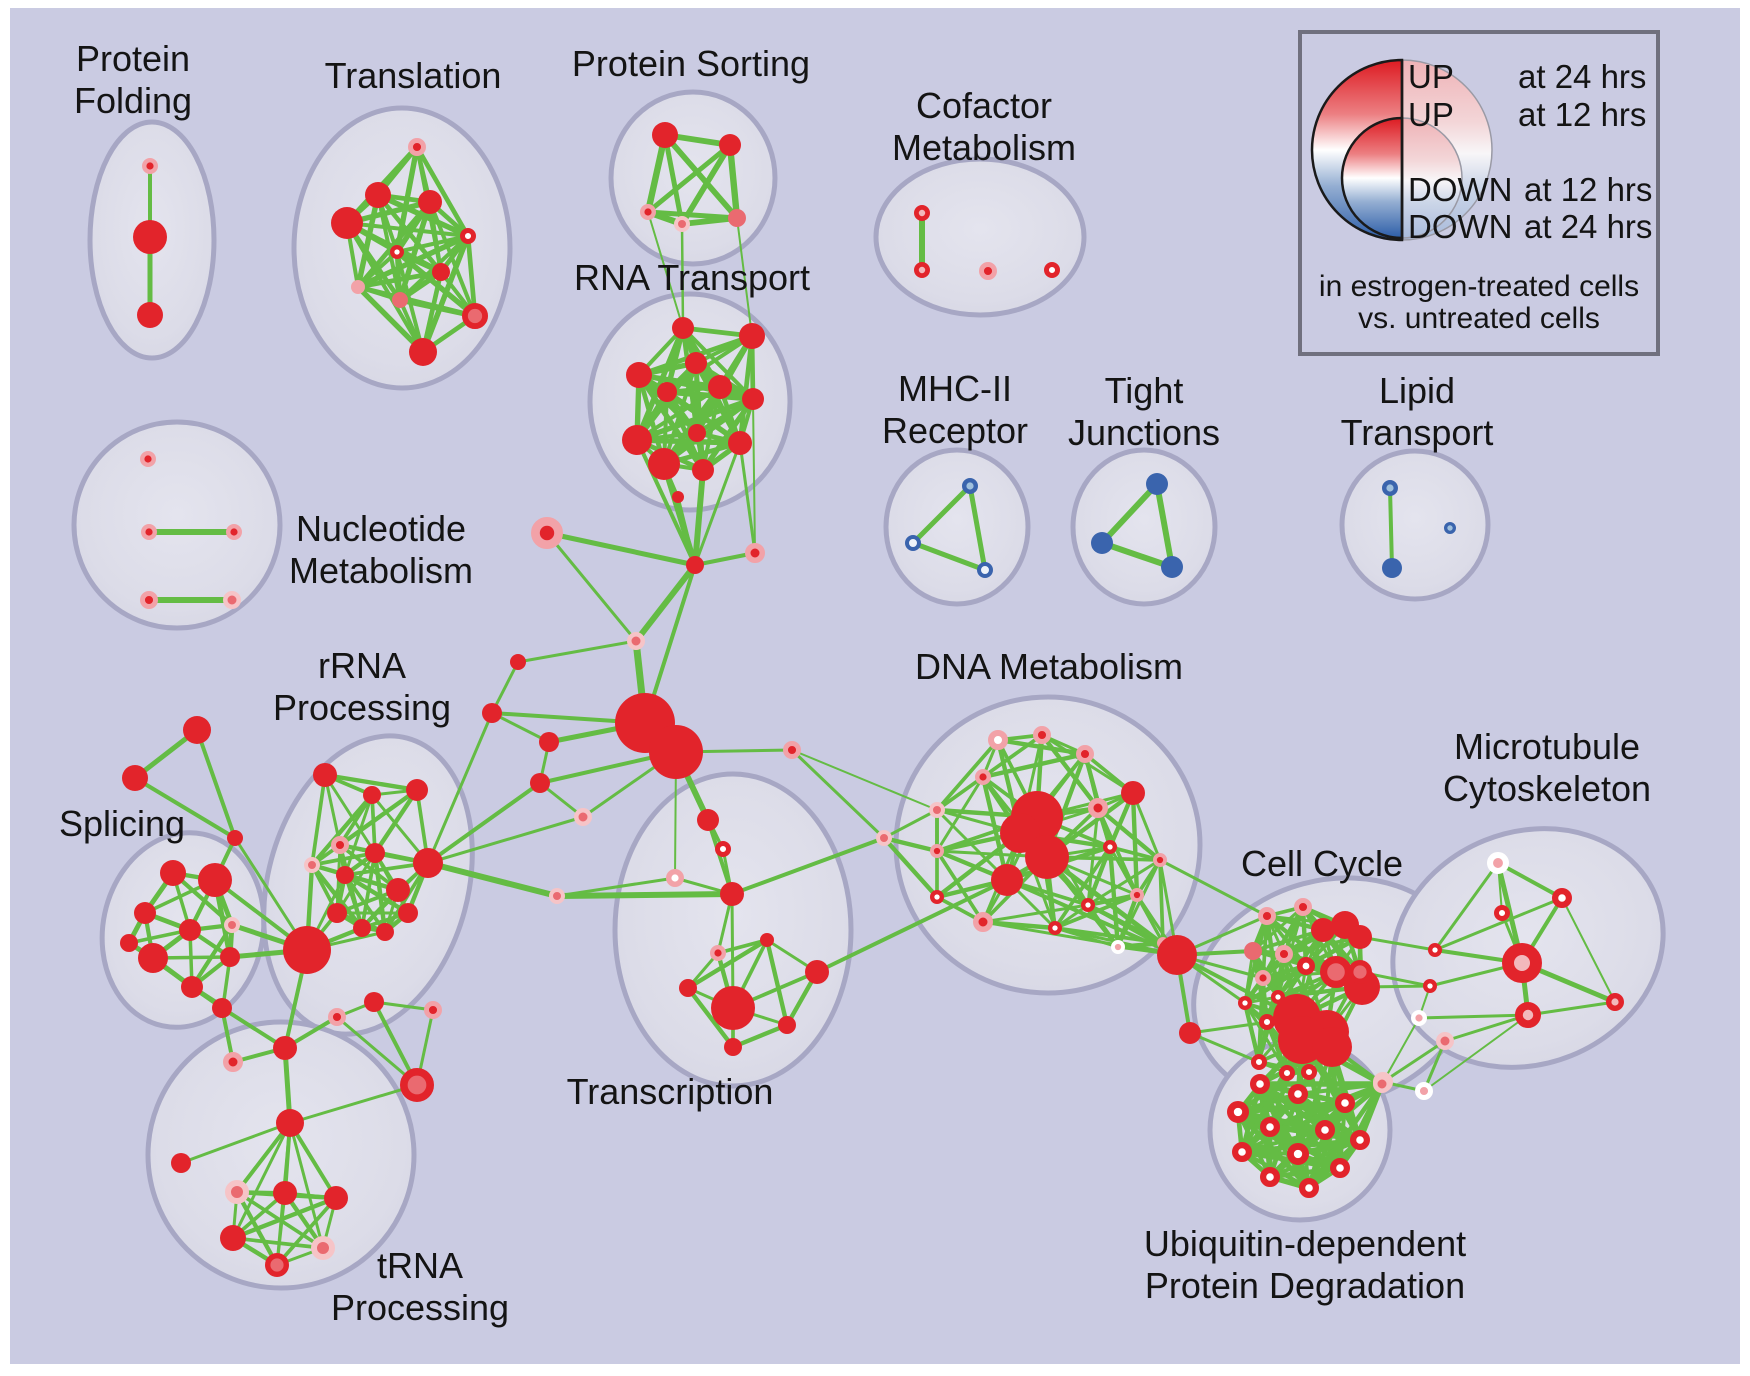 This screenshot has height=1376, width=1750. Describe the element at coordinates (471, 276) in the screenshot. I see `edge-tr5-tr10` at that location.